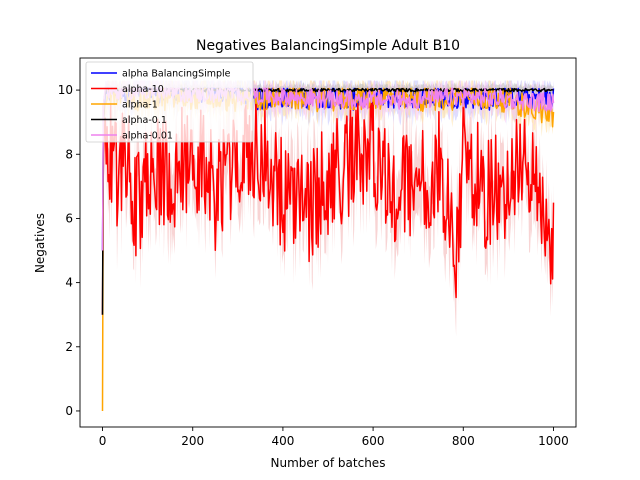  I want to click on x-tick-label: 1000, so click(553, 441).